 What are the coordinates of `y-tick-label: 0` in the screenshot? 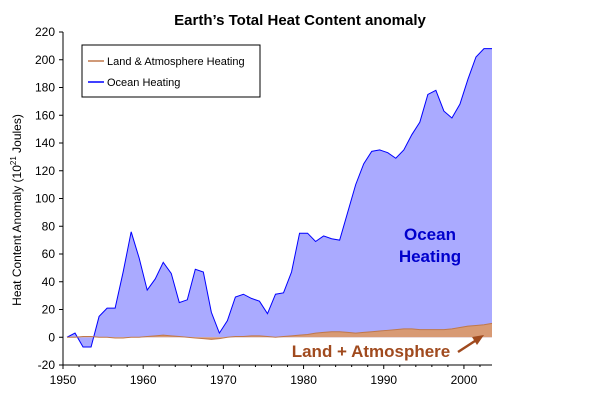 It's located at (51, 337).